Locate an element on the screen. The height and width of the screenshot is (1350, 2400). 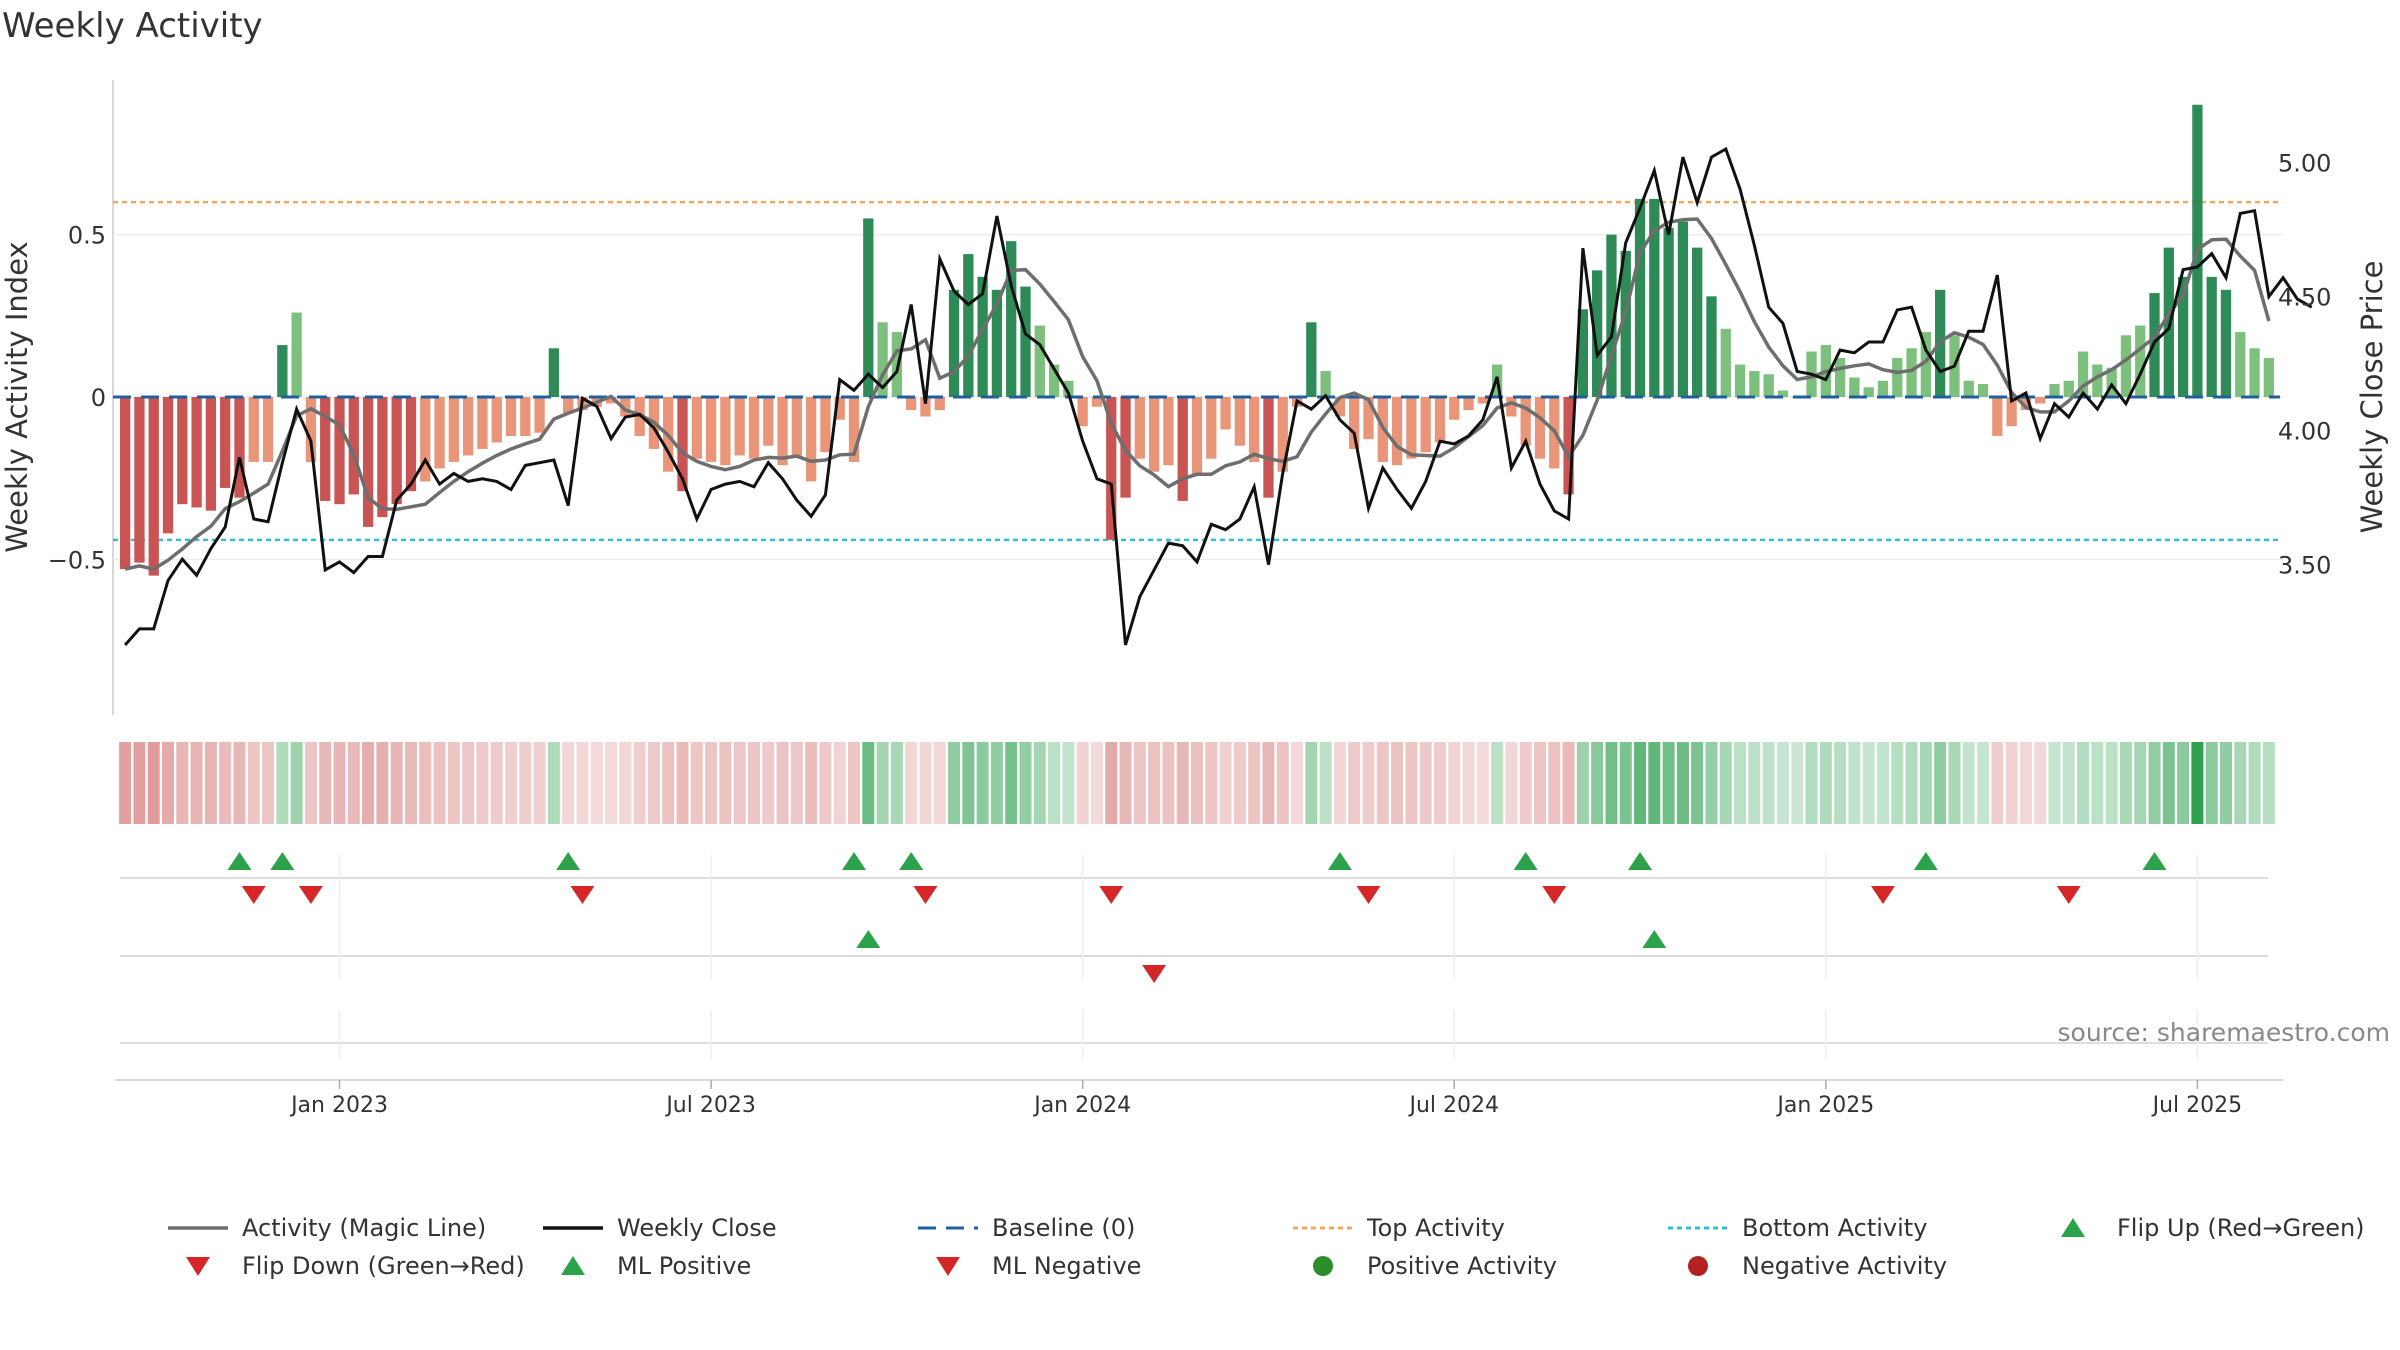
x-tick-label: Jul 2025 is located at coordinates (2197, 1105).